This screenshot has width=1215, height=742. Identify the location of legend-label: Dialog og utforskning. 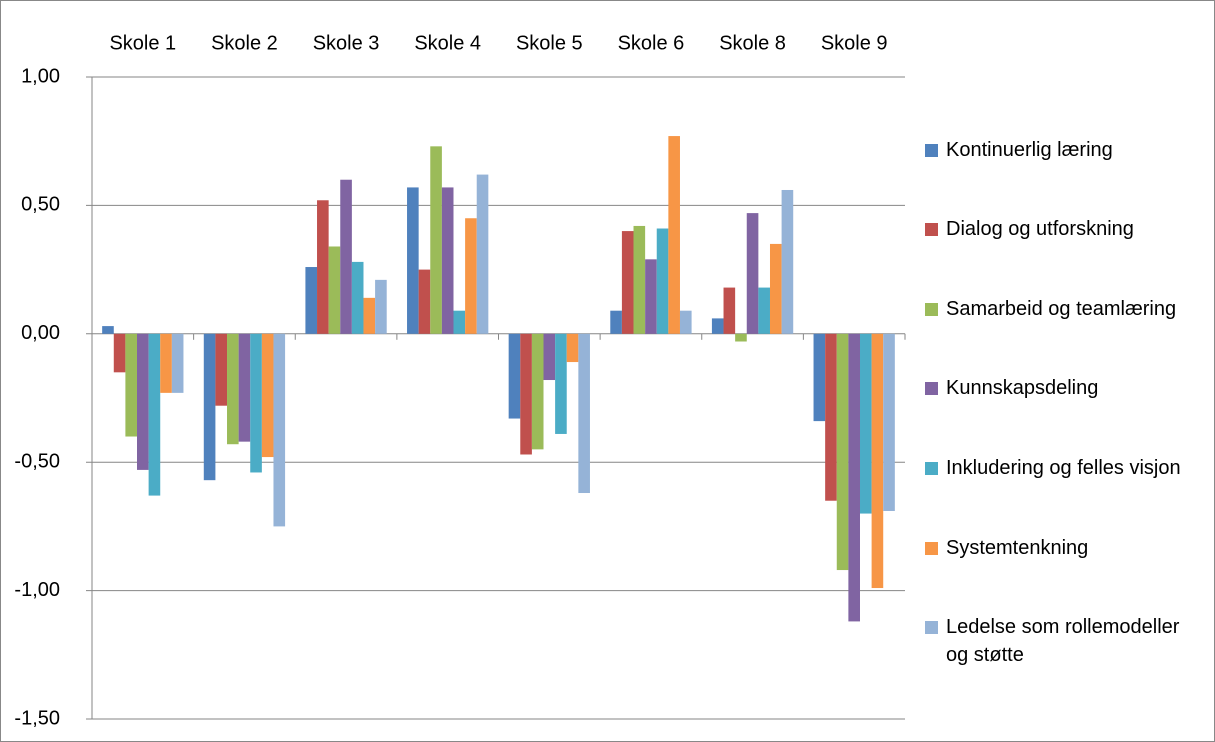
(1040, 229).